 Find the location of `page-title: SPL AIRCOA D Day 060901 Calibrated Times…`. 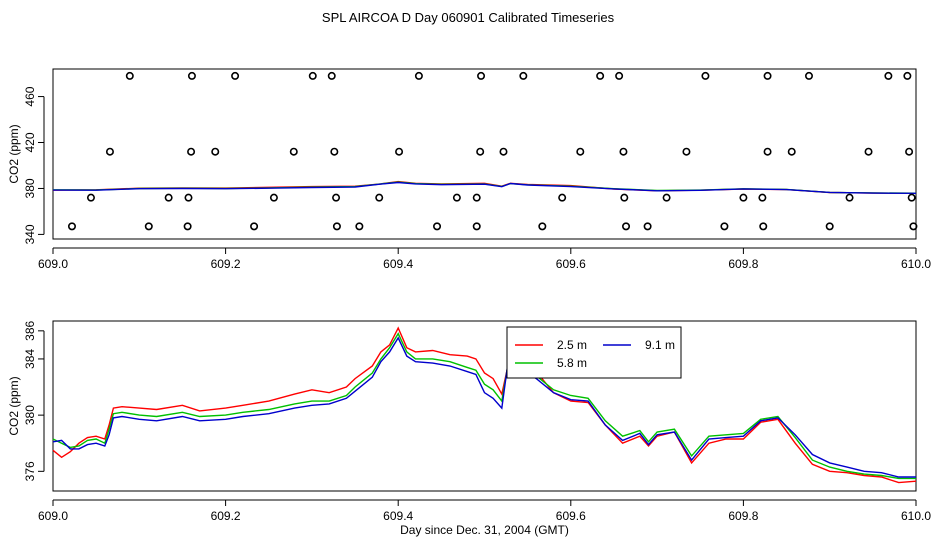

page-title: SPL AIRCOA D Day 060901 Calibrated Times… is located at coordinates (468, 17).